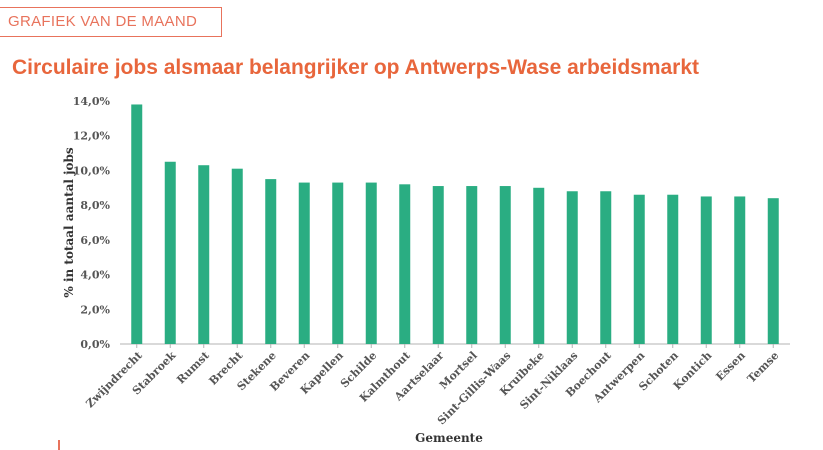 Image resolution: width=823 pixels, height=450 pixels. I want to click on y-tick-label: 14,0%, so click(92, 101).